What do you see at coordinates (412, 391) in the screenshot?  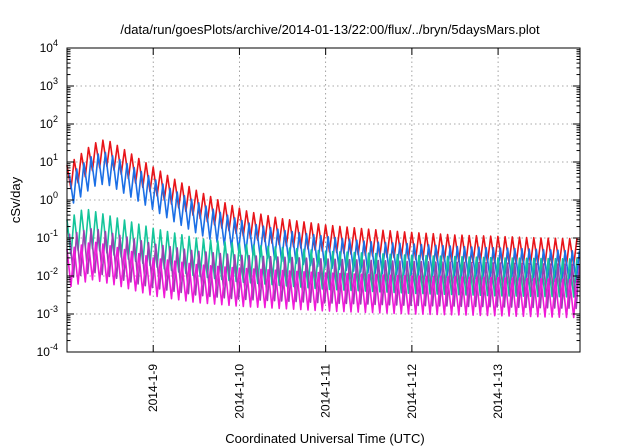 I see `x-tick-label: 2014-1-12` at bounding box center [412, 391].